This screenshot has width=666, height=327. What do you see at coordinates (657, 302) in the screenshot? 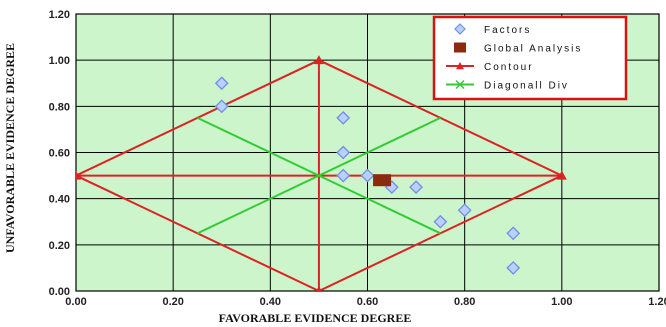
I see `x-tick-label: 1.20` at bounding box center [657, 302].